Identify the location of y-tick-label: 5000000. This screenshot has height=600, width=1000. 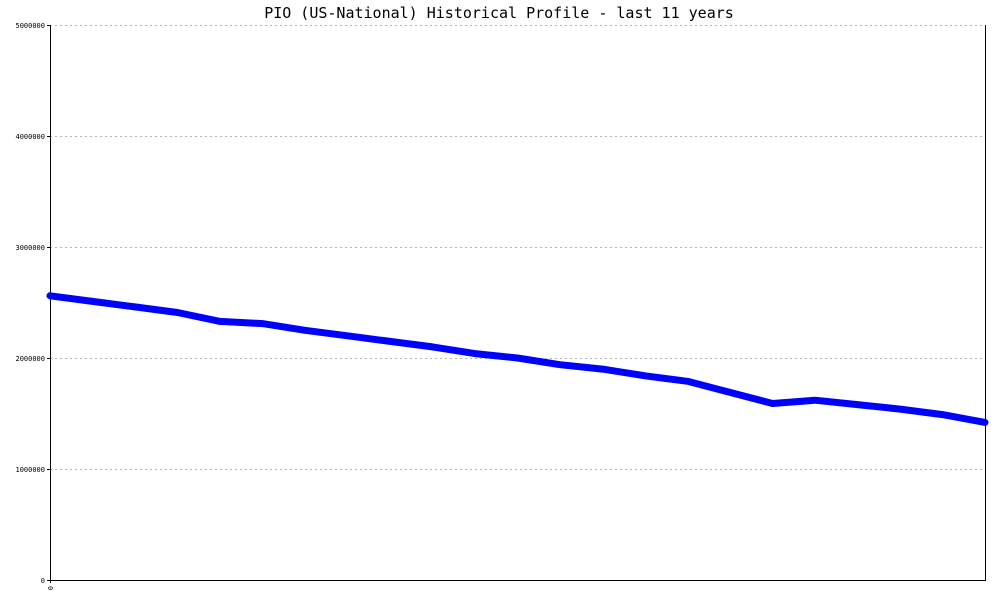
(30, 26).